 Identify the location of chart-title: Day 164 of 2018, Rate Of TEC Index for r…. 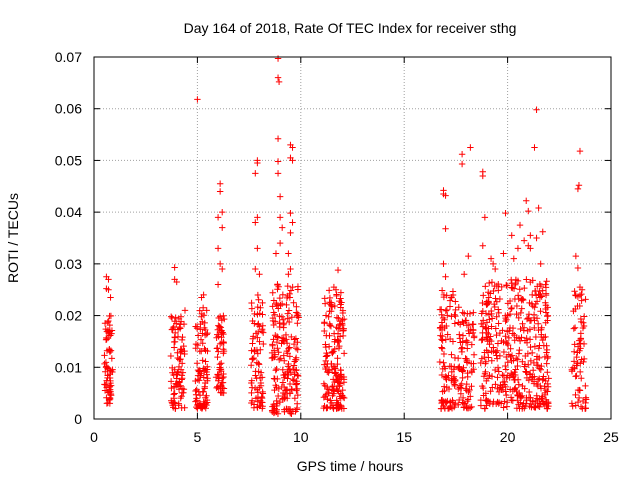
(350, 28).